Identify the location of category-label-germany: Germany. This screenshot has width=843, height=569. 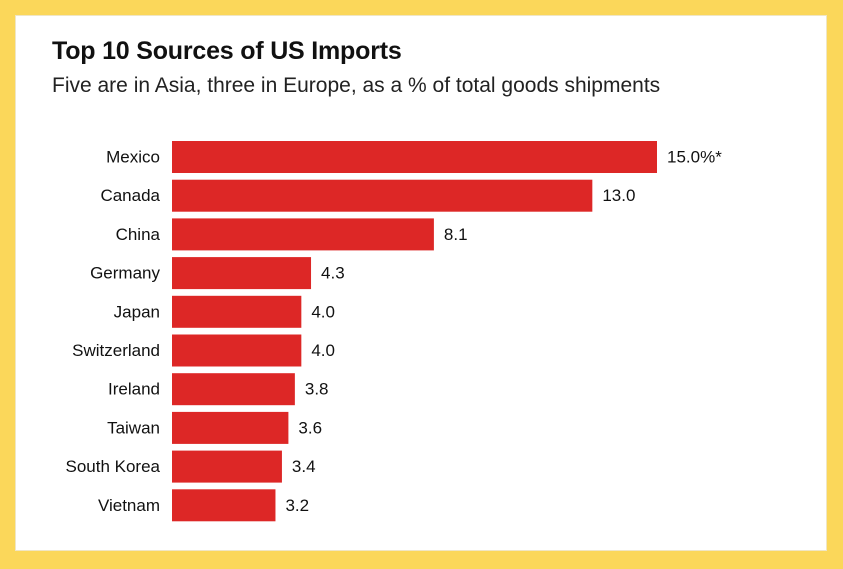
(125, 273).